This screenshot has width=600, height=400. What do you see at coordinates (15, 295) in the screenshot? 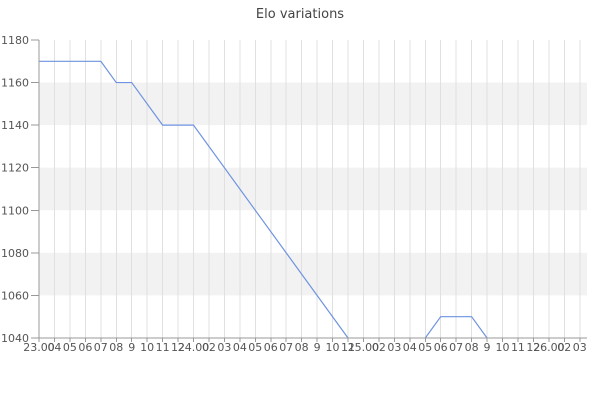
I see `y-tick-label: 1060` at bounding box center [15, 295].